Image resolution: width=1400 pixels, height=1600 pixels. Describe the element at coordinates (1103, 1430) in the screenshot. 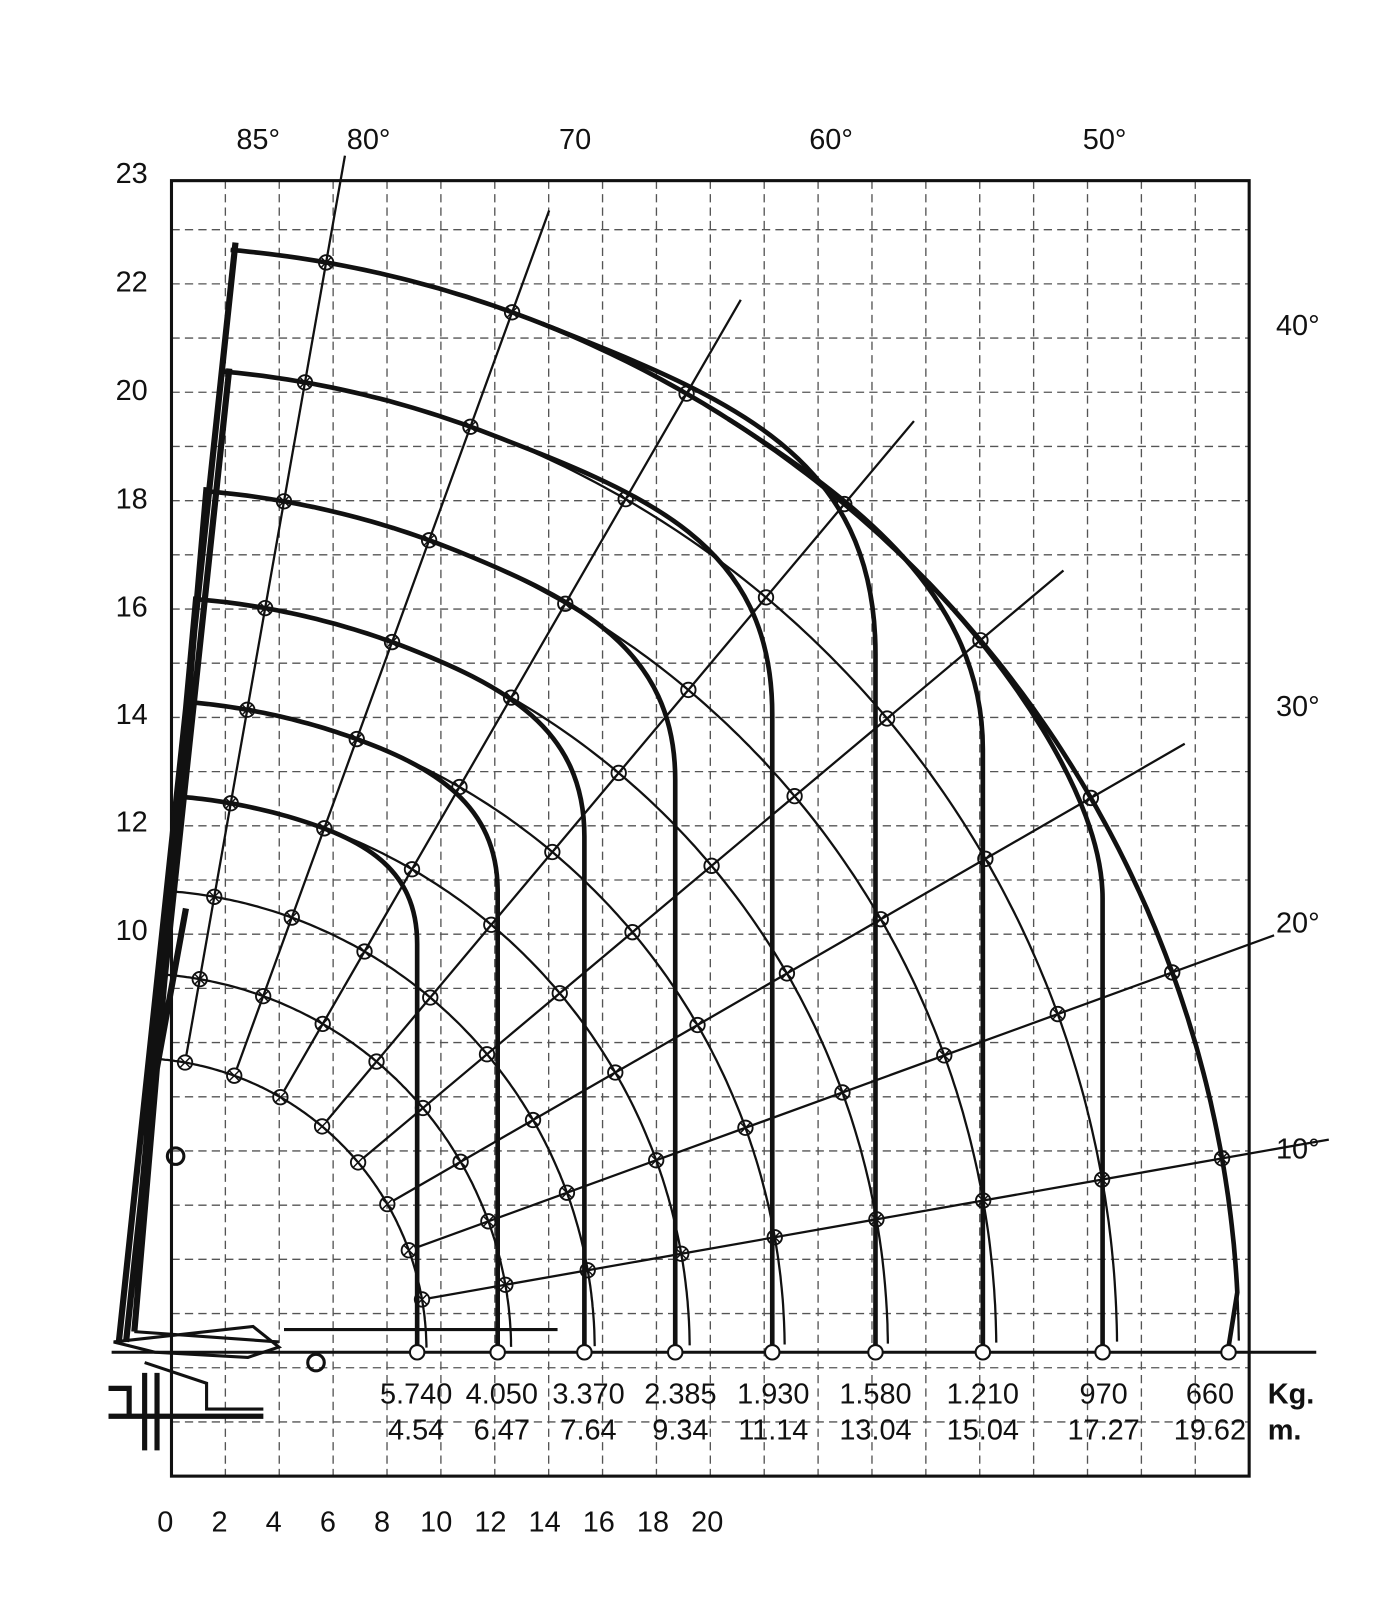

I see `radius-value: 17.27` at that location.